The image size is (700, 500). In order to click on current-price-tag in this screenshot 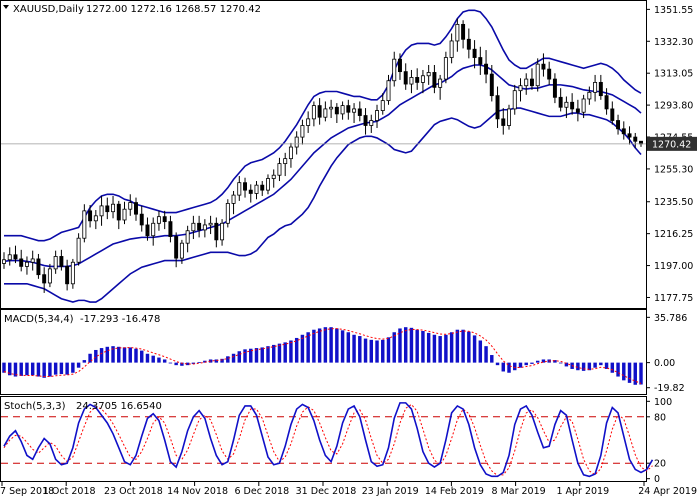, I will do `click(672, 143)`.